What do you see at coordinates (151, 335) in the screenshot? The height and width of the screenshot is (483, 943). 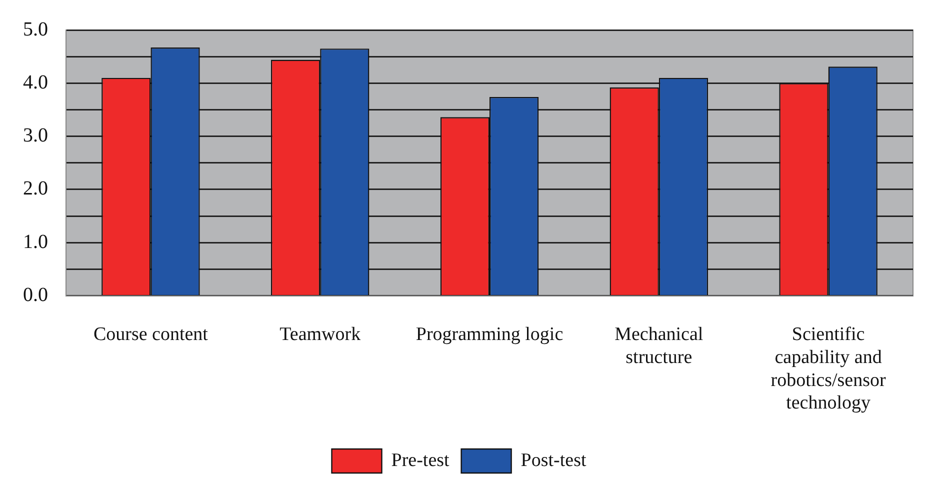 I see `x-tick-label: Course content` at bounding box center [151, 335].